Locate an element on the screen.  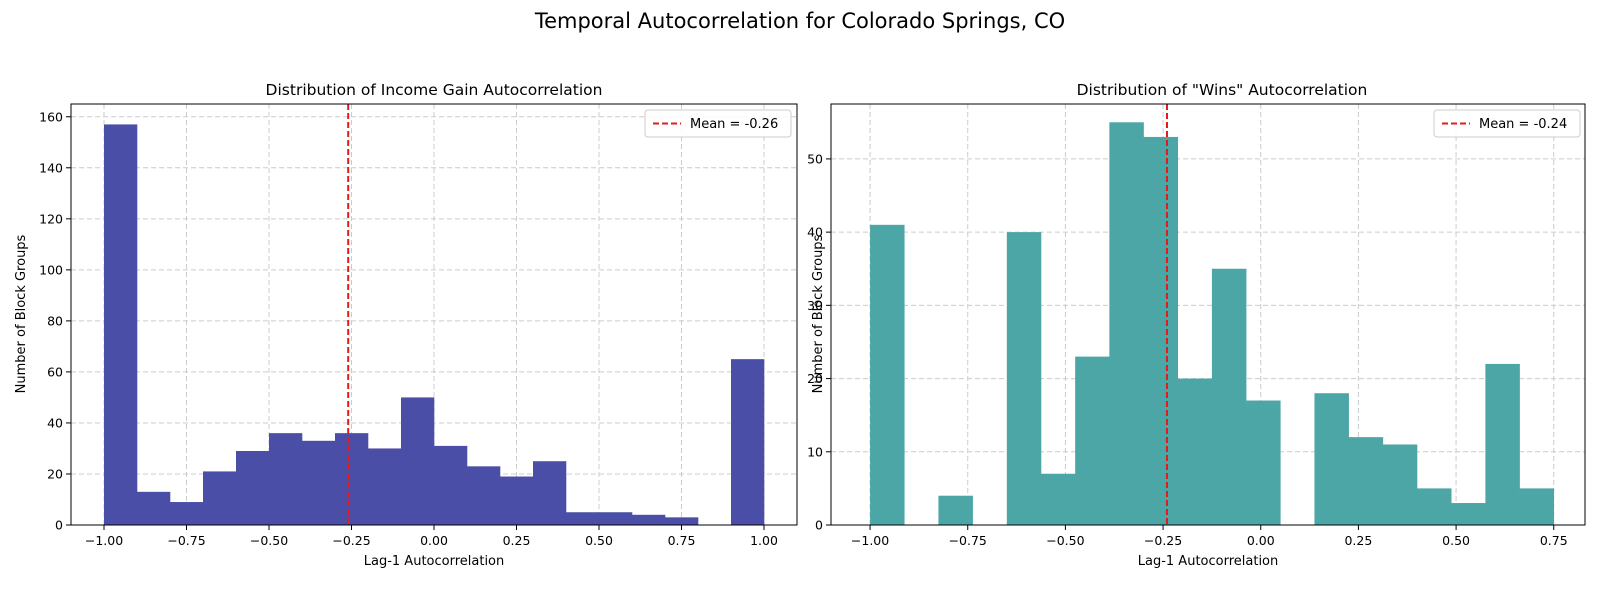
y-tick-label: 10 is located at coordinates (815, 451).